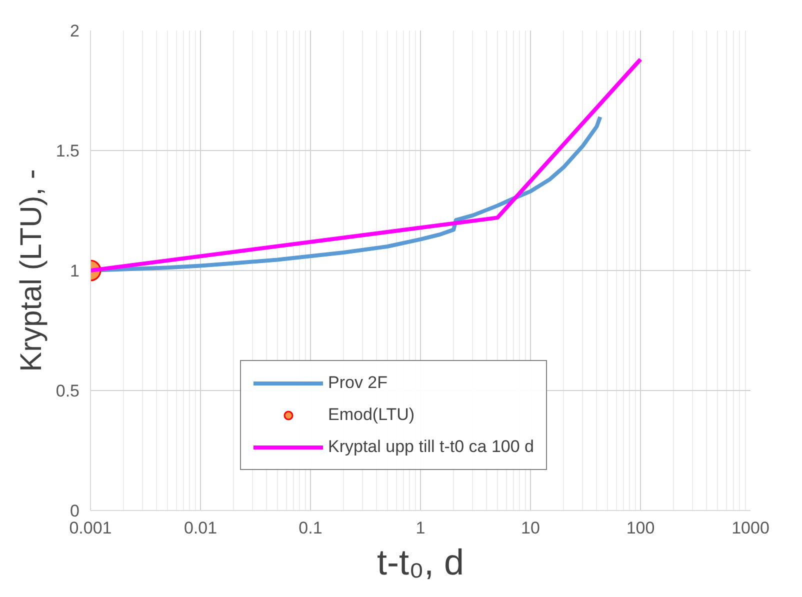  What do you see at coordinates (31, 270) in the screenshot?
I see `y-axis-title: Kryptal (LTU), -` at bounding box center [31, 270].